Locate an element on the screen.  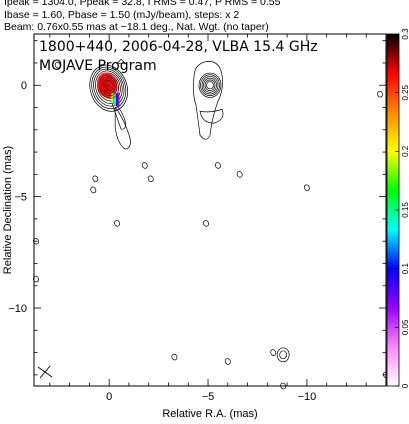
core-top-contour is located at coordinates (121, 61).